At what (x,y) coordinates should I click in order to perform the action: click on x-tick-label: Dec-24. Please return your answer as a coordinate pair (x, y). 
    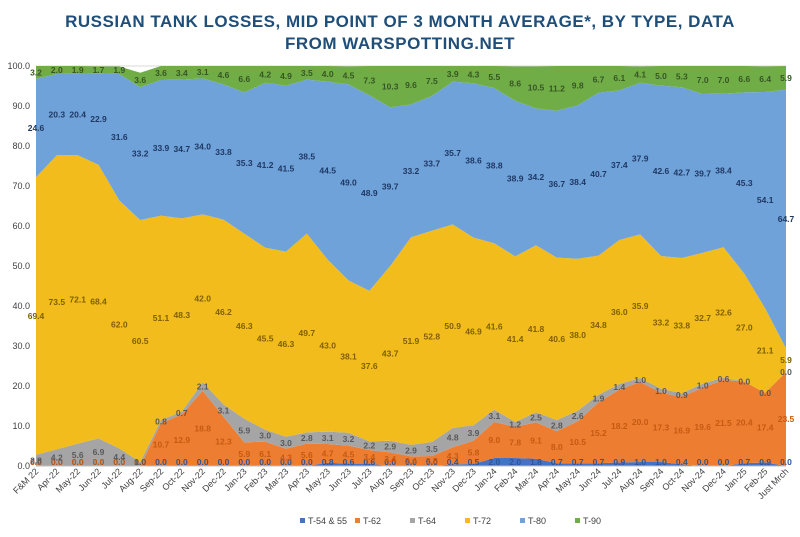
    Looking at the image, I should click on (714, 480).